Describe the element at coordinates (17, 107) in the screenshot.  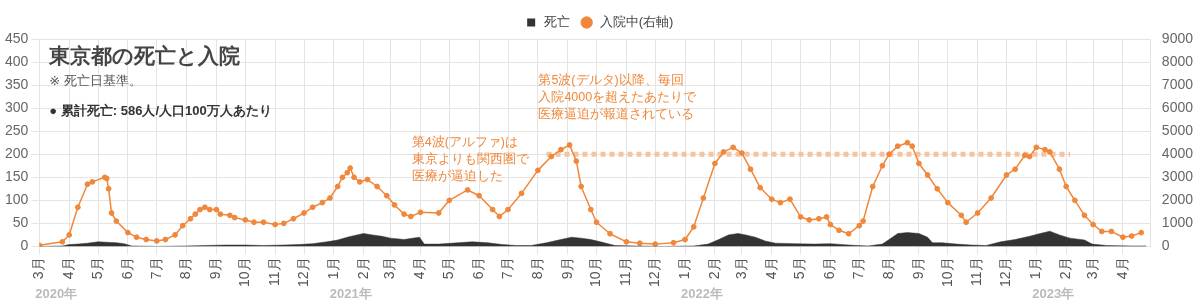
I see `y-tick-label: 300` at that location.